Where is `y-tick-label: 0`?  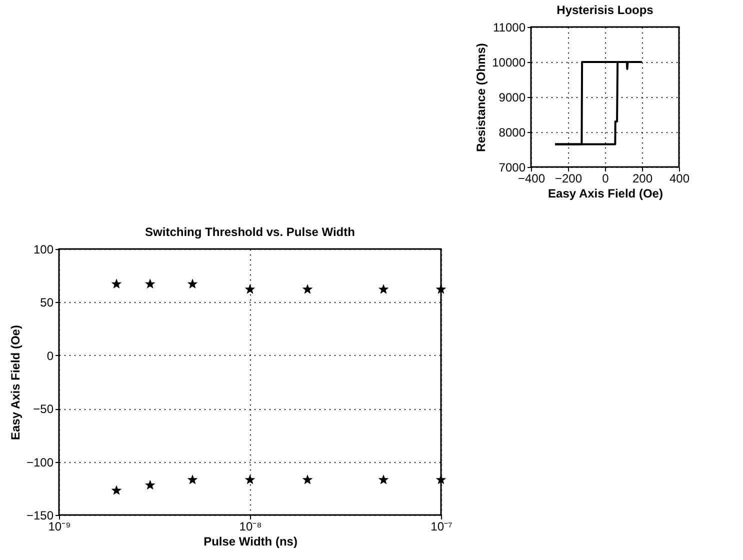
y-tick-label: 0 is located at coordinates (50, 355).